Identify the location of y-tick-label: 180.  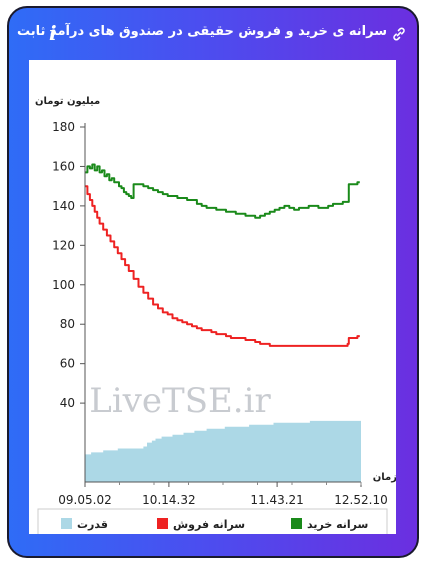
(63, 127).